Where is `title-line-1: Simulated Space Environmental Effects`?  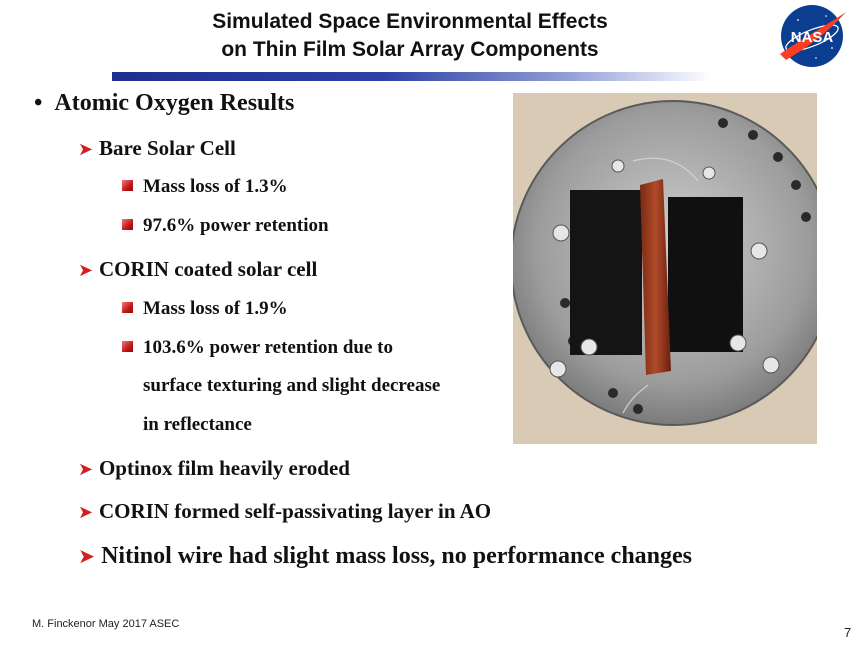
title-line-1: Simulated Space Environmental Effects is located at coordinates (410, 21).